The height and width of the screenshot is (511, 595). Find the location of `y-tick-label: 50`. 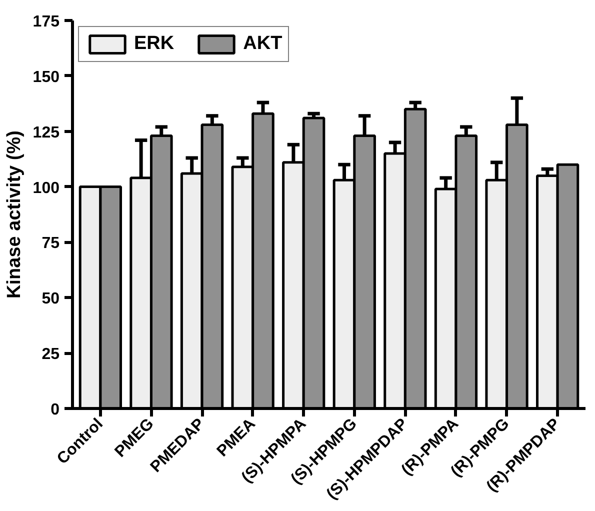

y-tick-label: 50 is located at coordinates (51, 299).